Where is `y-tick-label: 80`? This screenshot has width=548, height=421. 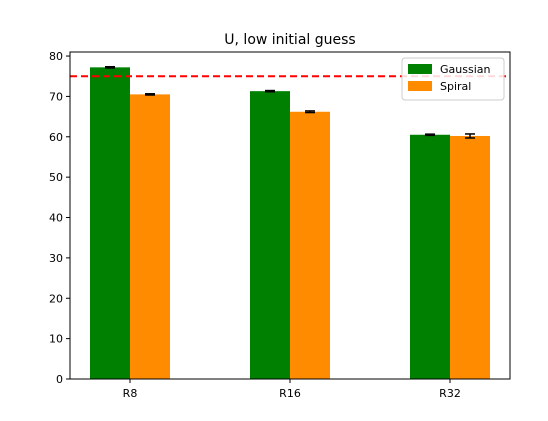 y-tick-label: 80 is located at coordinates (56, 56).